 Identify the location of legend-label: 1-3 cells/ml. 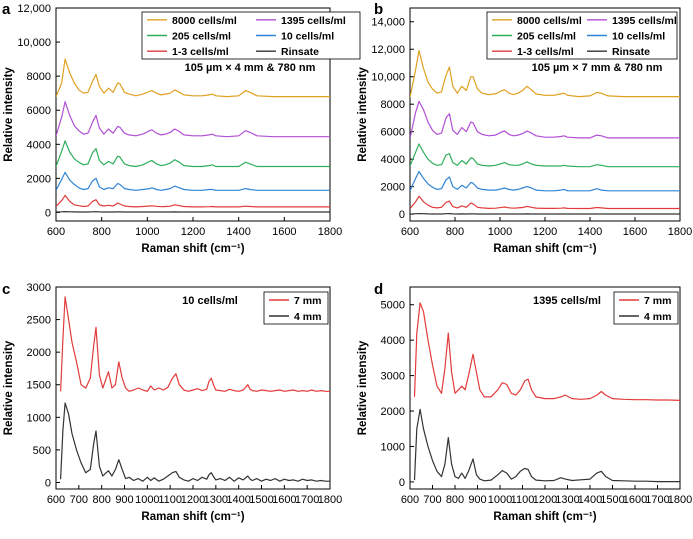
(545, 52).